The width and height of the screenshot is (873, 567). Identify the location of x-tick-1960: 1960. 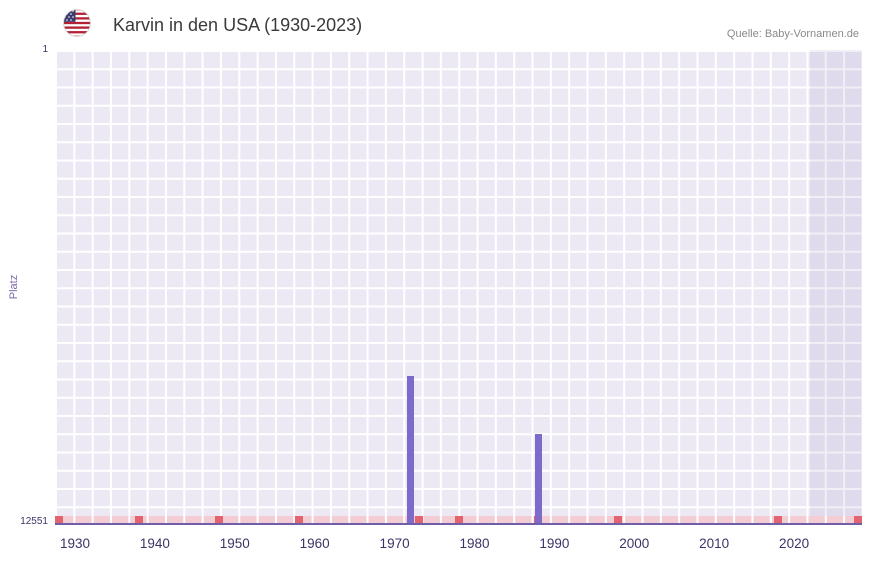
(314, 543).